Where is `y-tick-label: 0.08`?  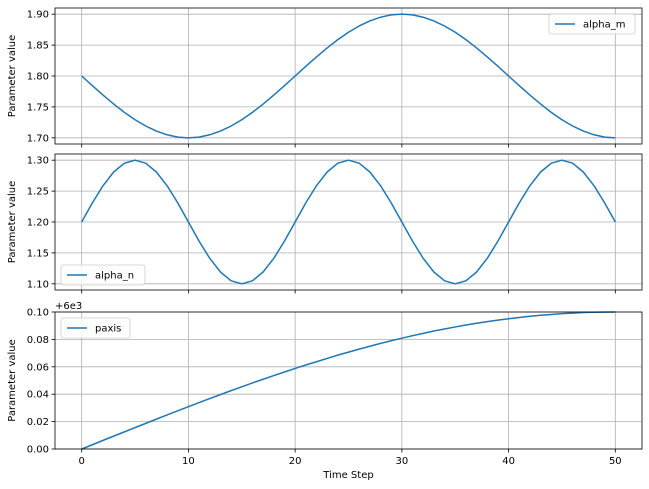 y-tick-label: 0.08 is located at coordinates (38, 340).